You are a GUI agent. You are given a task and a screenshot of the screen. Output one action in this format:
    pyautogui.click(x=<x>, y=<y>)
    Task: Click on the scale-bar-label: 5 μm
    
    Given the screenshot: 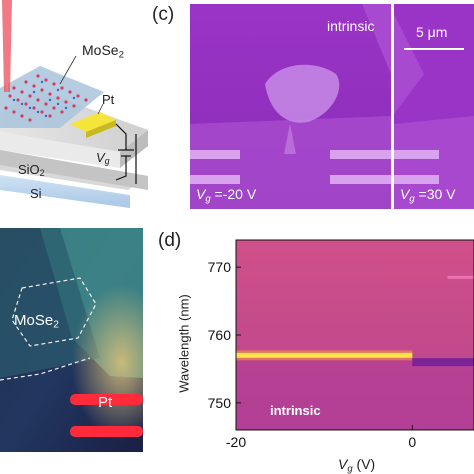 What is the action you would take?
    pyautogui.click(x=432, y=32)
    